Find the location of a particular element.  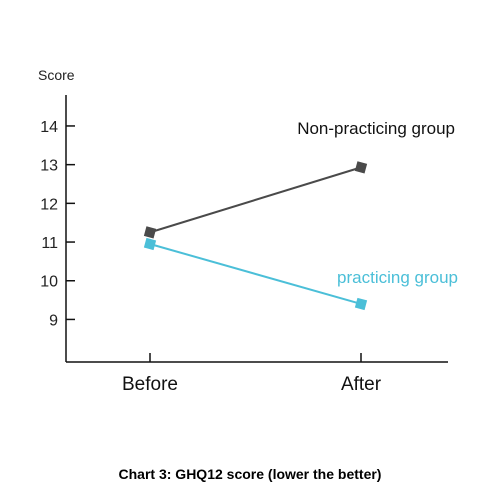

y-ticks: 9 10 11 12 13 14 is located at coordinates (57, 224).